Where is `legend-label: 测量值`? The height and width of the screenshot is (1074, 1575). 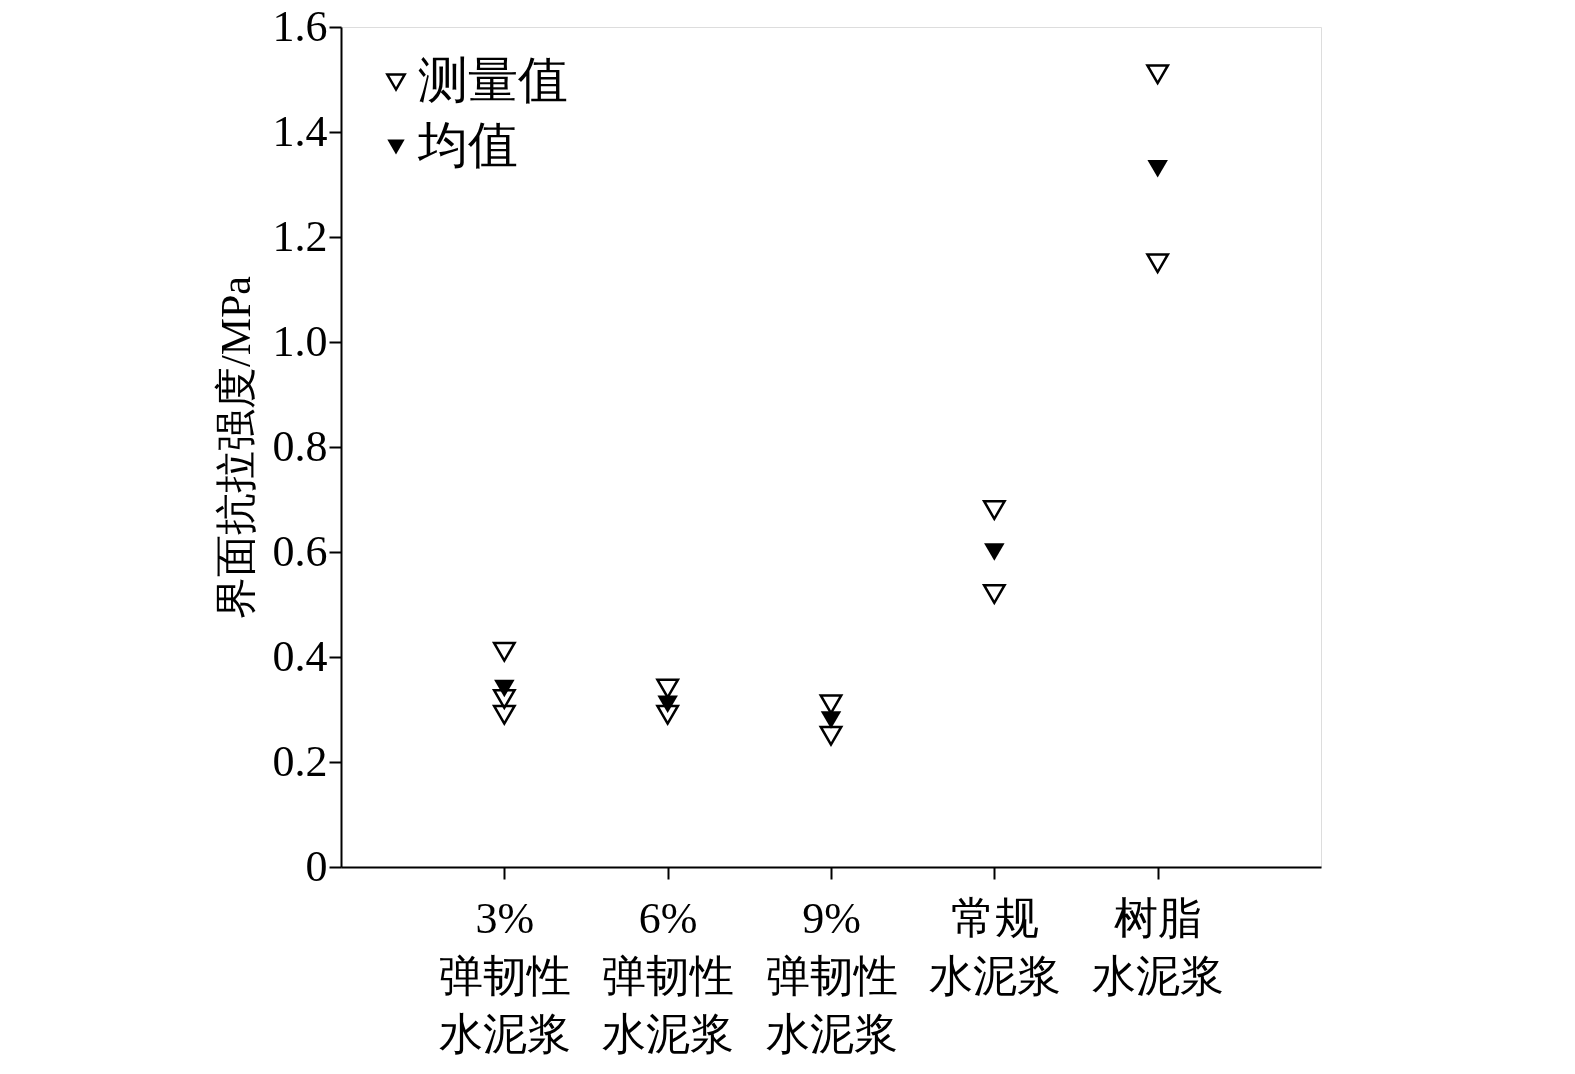
legend-label: 测量值 is located at coordinates (493, 80).